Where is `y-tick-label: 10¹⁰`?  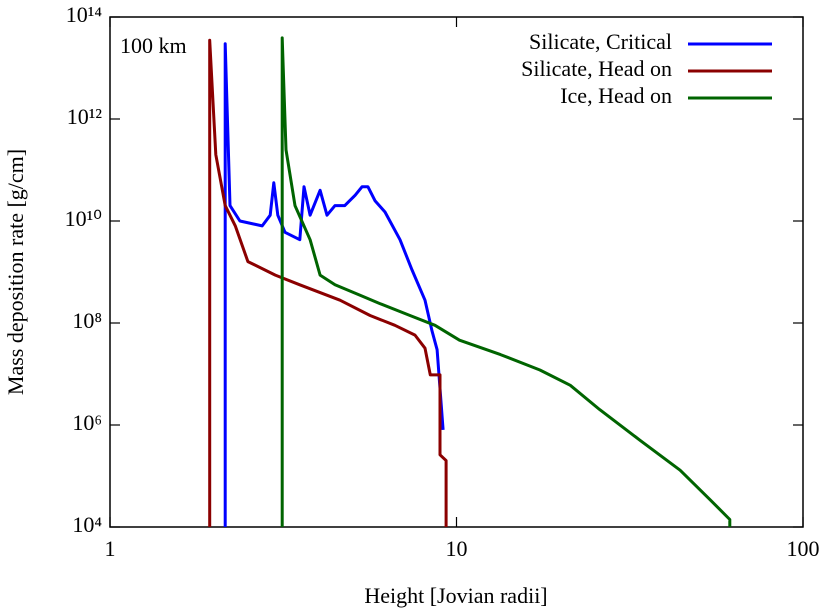
y-tick-label: 10¹⁰ is located at coordinates (84, 218).